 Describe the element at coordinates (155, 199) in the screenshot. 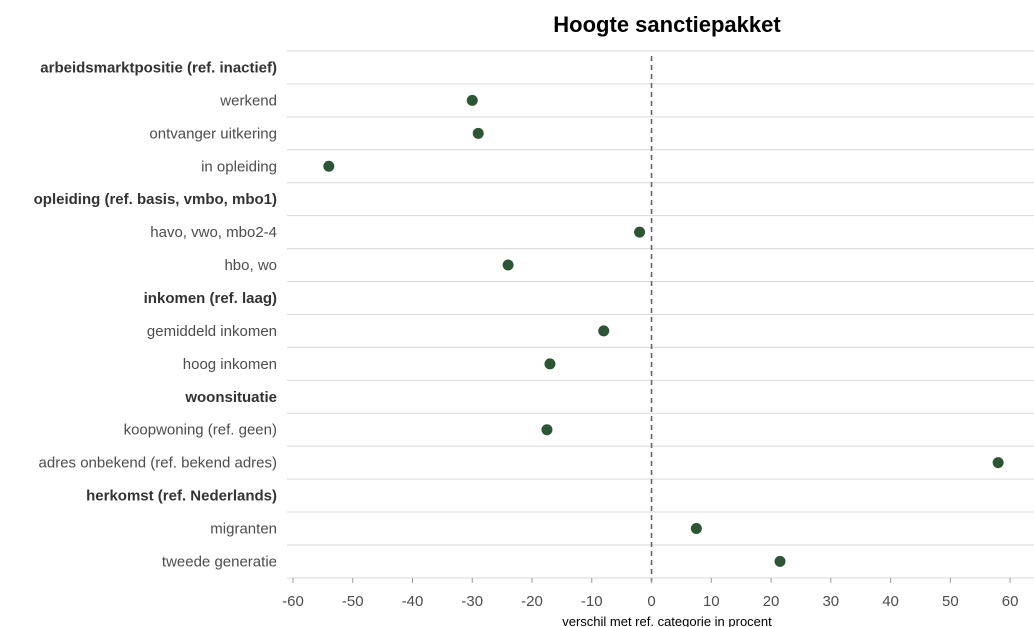

I see `group-header-label: opleiding (ref. basis, vmbo, mbo1)` at that location.